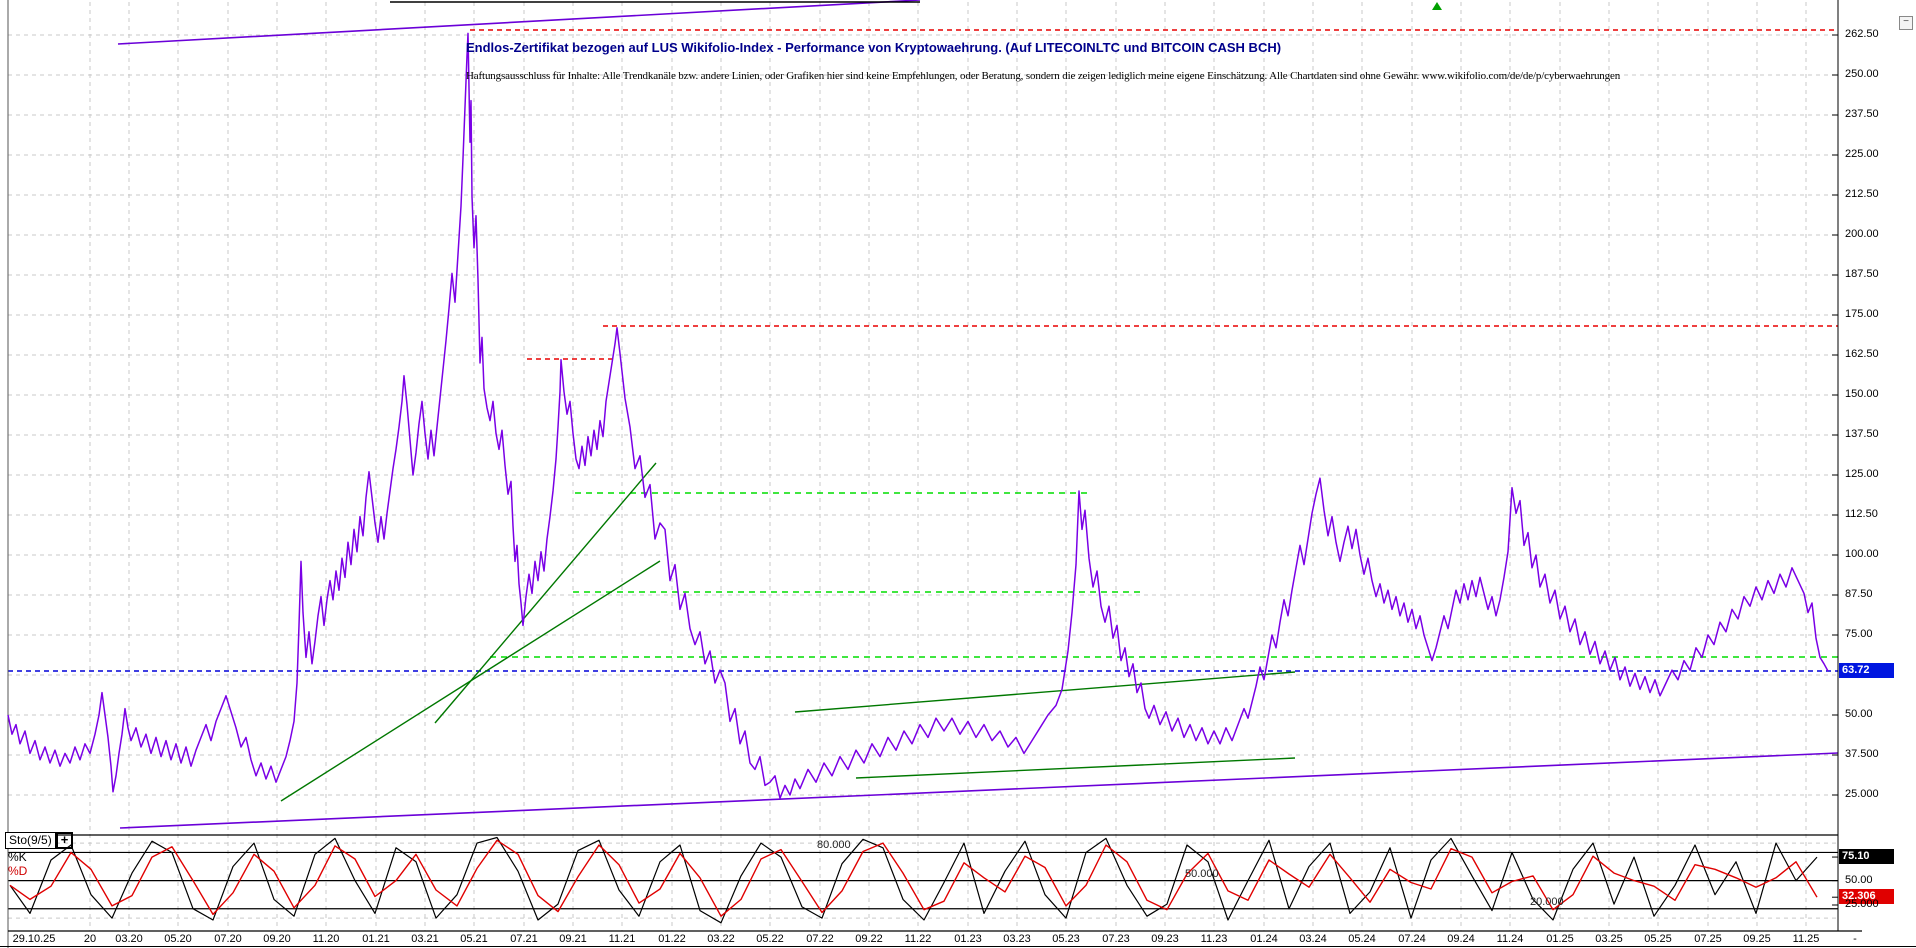 This screenshot has width=1916, height=948. Describe the element at coordinates (1906, 23) in the screenshot. I see `collapse-chart-button: −` at that location.